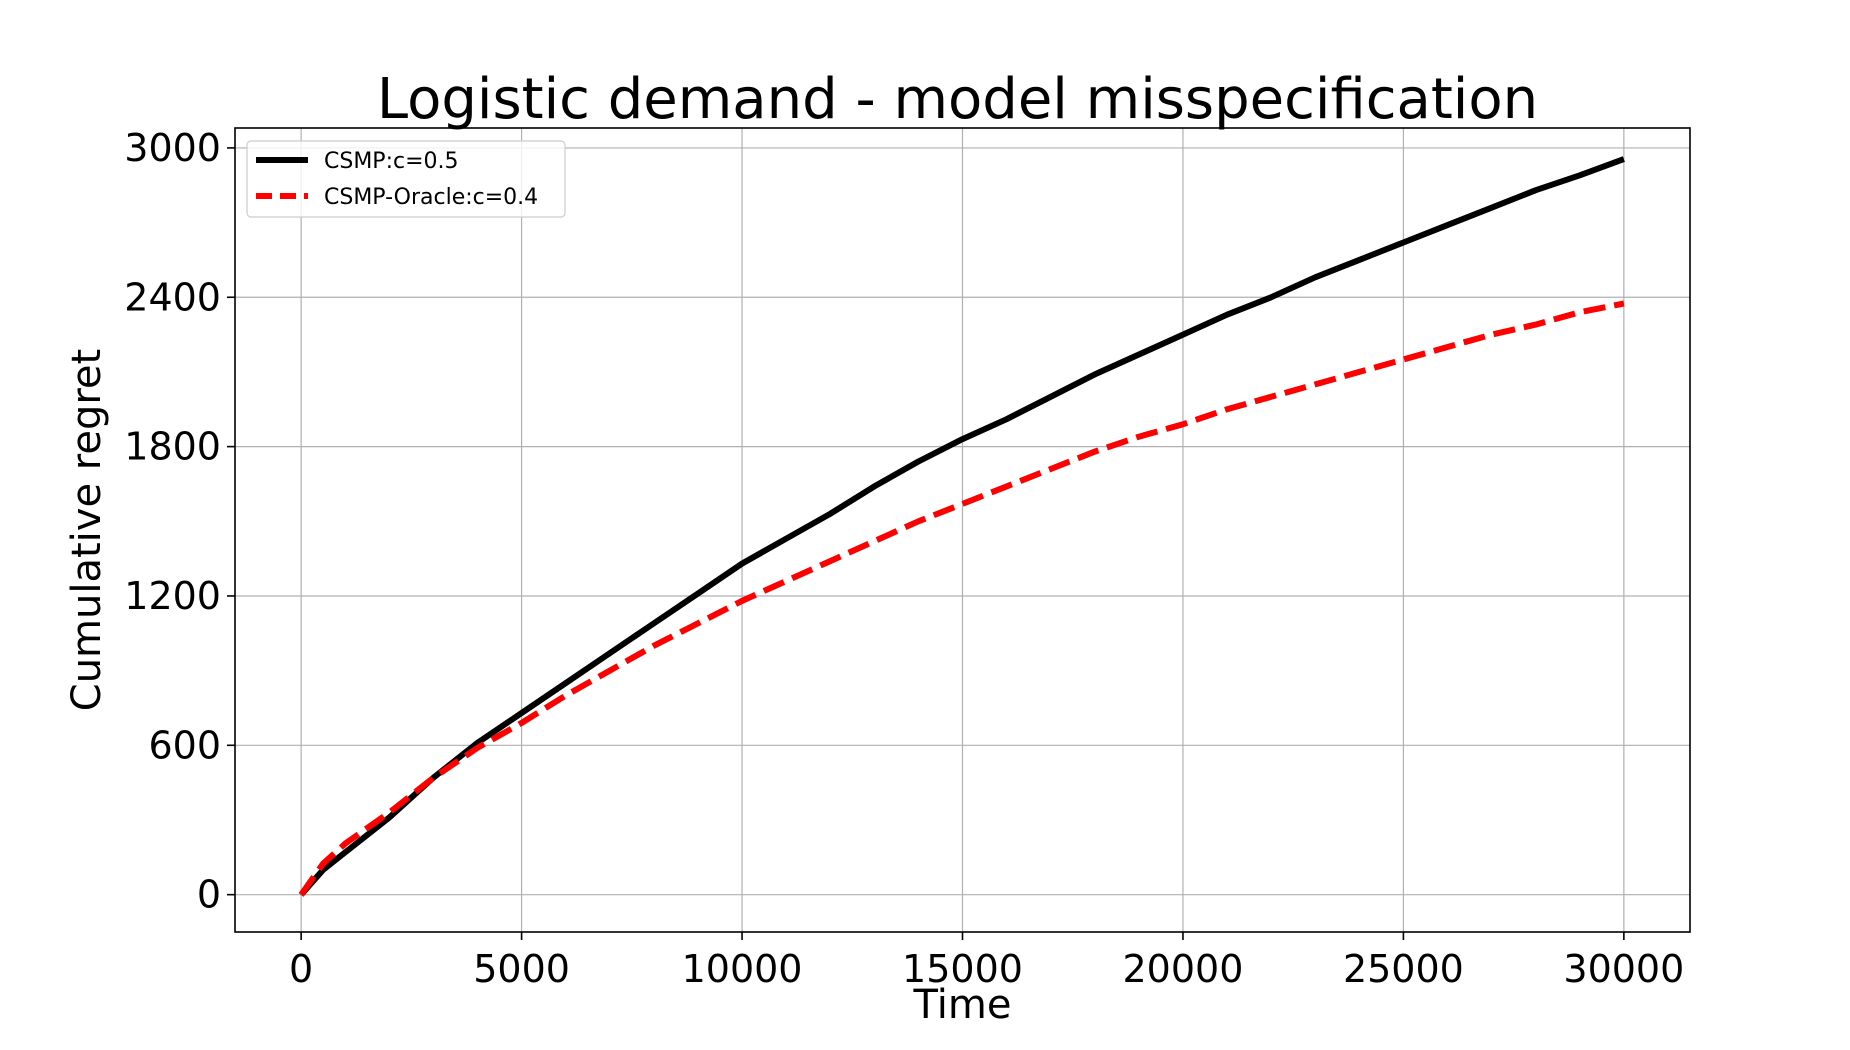 Image resolution: width=1850 pixels, height=1050 pixels. Describe the element at coordinates (184, 745) in the screenshot. I see `y-tick-label: 600` at that location.